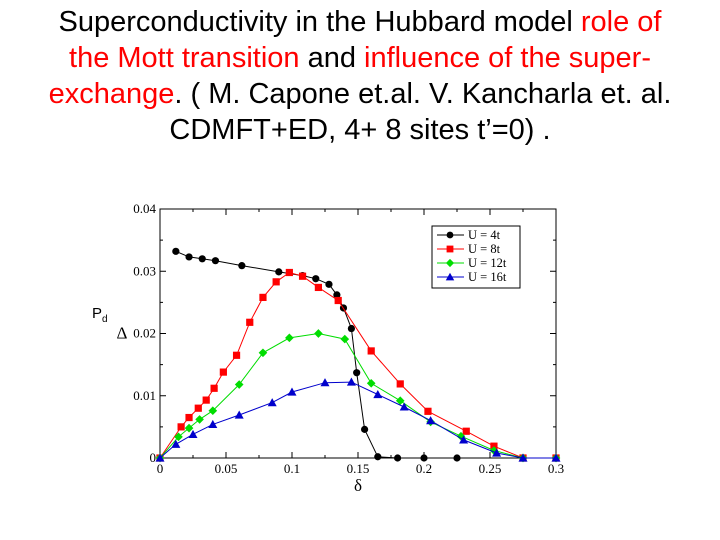 The image size is (720, 540). What do you see at coordinates (105, 319) in the screenshot?
I see `pd-subscript: d` at bounding box center [105, 319].